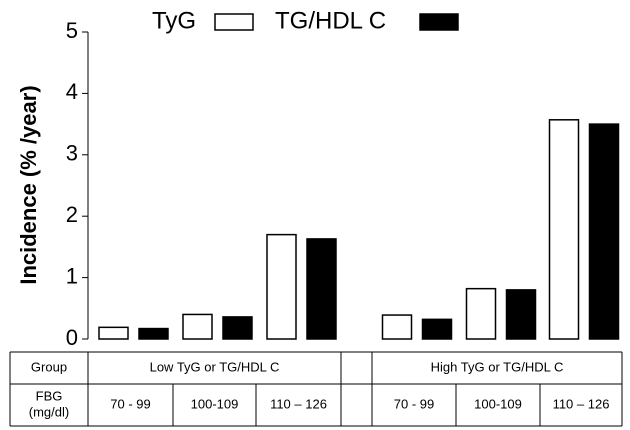 Image resolution: width=630 pixels, height=430 pixels. Describe the element at coordinates (72, 214) in the screenshot. I see `y-tick-label: 2` at that location.